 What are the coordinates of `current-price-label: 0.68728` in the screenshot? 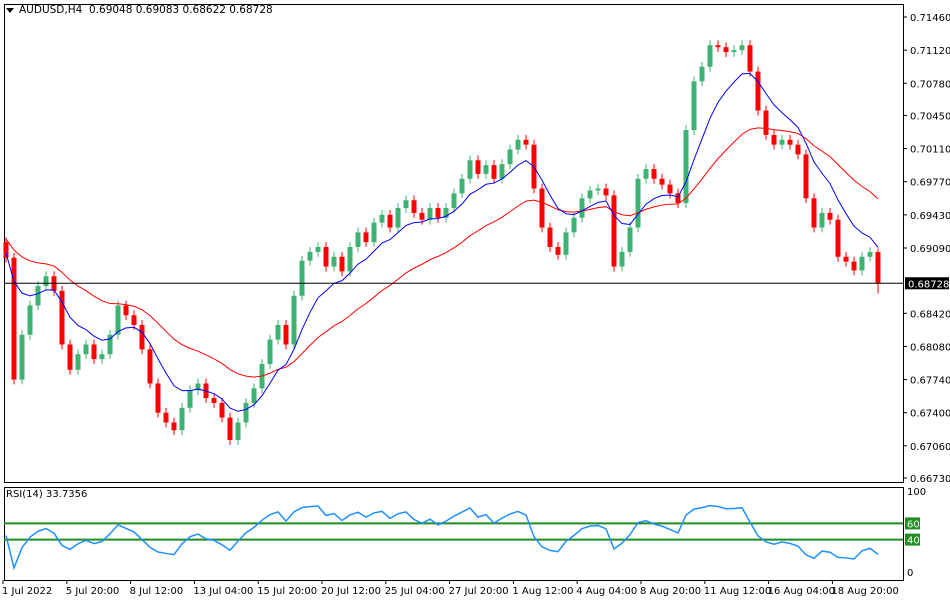 It's located at (928, 284).